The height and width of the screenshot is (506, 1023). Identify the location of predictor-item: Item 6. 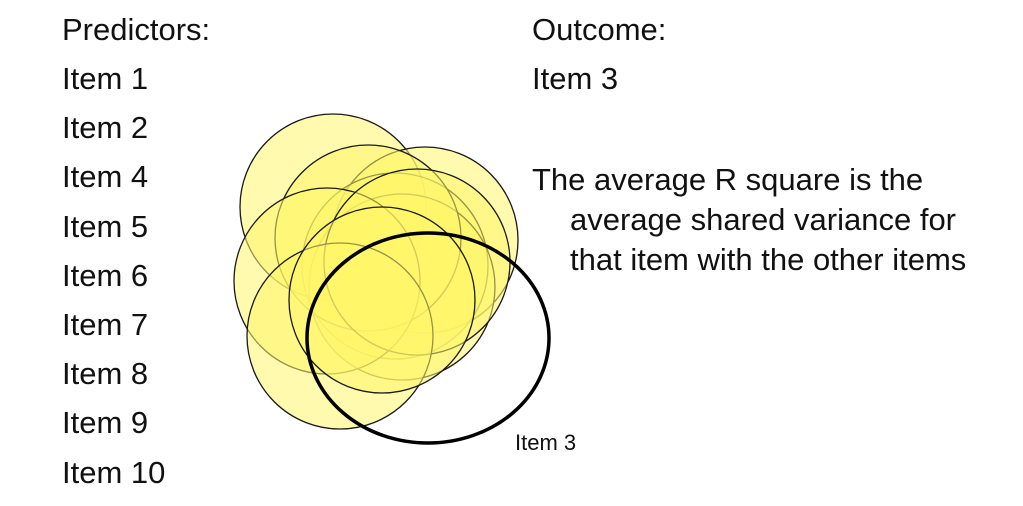
(105, 275).